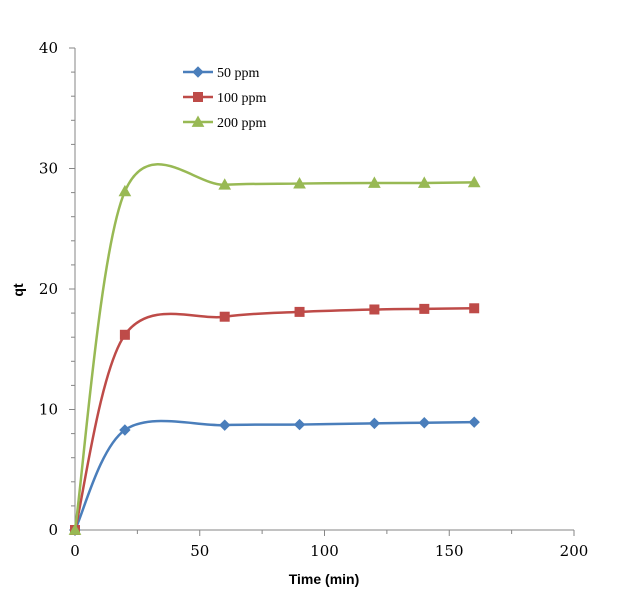 The width and height of the screenshot is (625, 595). I want to click on legend-label: 50 ppm, so click(238, 73).